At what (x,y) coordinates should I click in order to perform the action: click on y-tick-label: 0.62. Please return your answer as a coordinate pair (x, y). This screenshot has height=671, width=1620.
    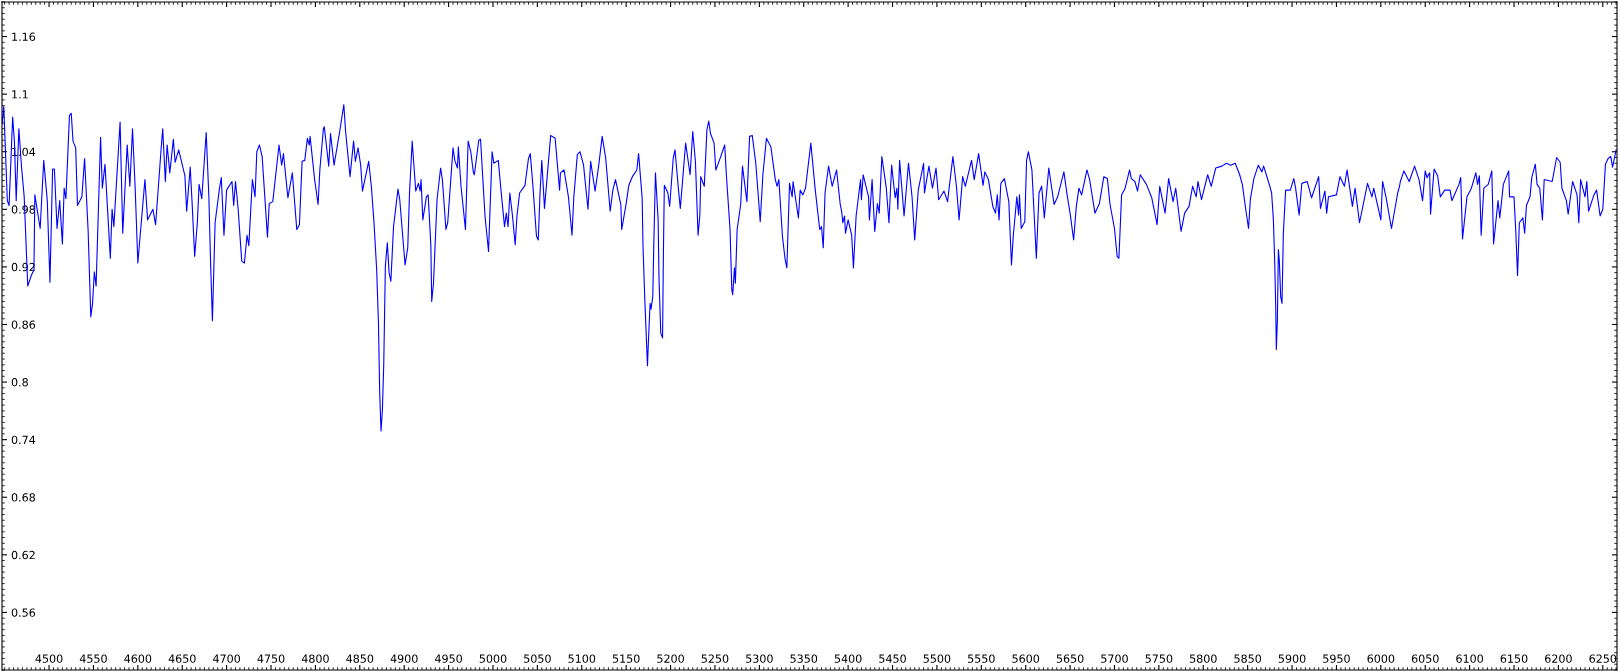
    Looking at the image, I should click on (23, 555).